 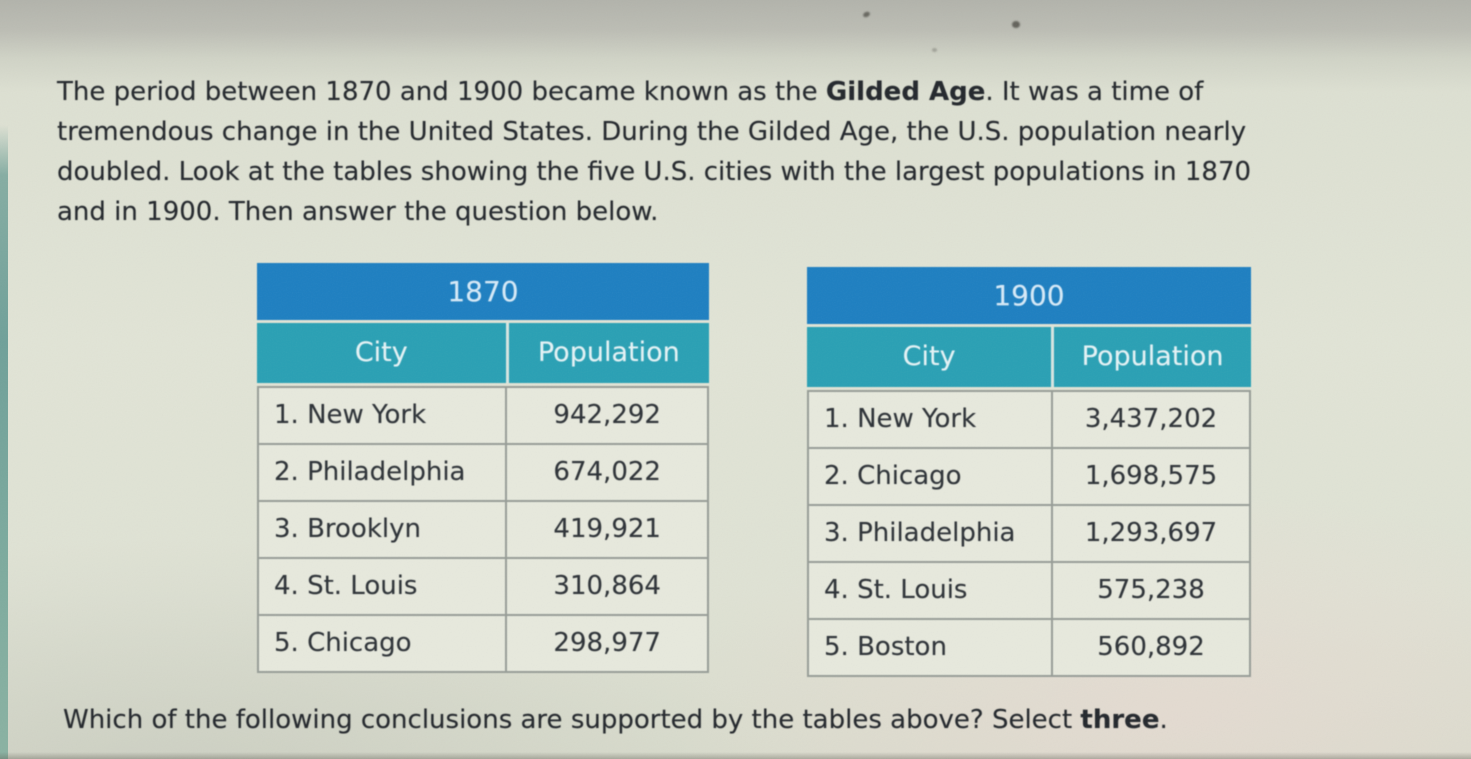 I want to click on population-cell: 1,698,575, so click(x=1150, y=476).